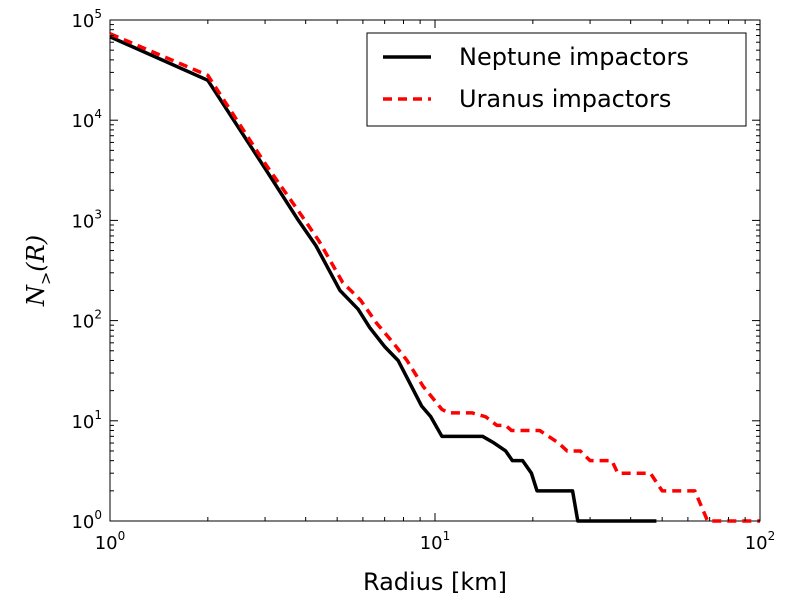  Describe the element at coordinates (38, 271) in the screenshot. I see `y-axis-label: N>(R)` at that location.